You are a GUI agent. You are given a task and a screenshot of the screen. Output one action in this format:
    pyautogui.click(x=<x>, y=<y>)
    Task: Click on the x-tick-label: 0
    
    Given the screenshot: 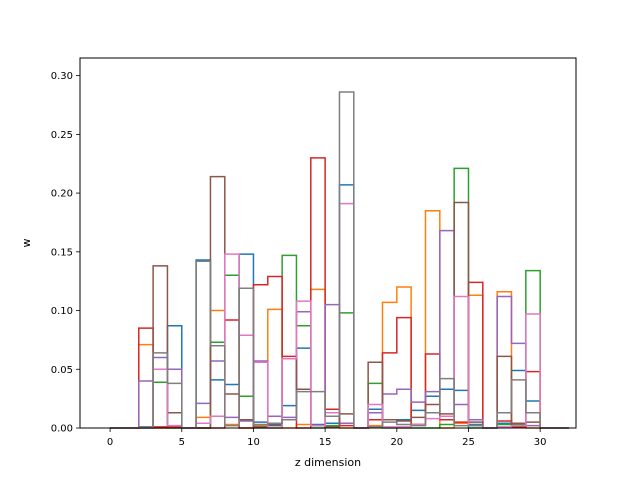 What is the action you would take?
    pyautogui.click(x=110, y=442)
    